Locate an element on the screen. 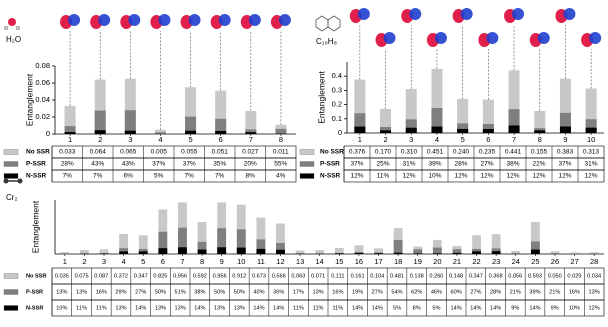  x-tick-label: 13 is located at coordinates (300, 261).